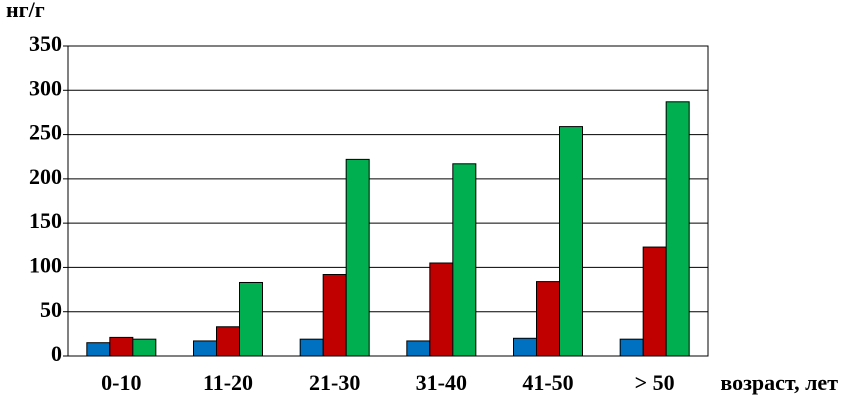 Image resolution: width=844 pixels, height=400 pixels. Describe the element at coordinates (25, 11) in the screenshot. I see `y-axis-label: нг/г` at that location.